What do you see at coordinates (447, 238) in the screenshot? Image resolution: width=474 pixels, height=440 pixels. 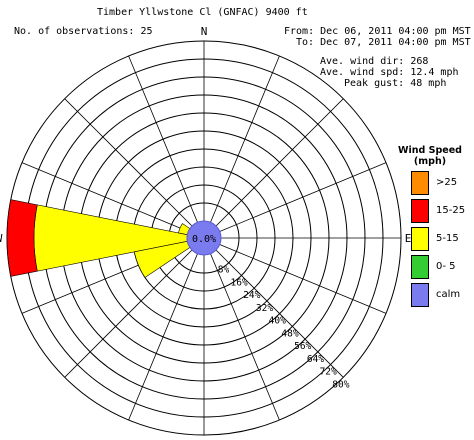 I see `legend-label: 5-15` at bounding box center [447, 238].